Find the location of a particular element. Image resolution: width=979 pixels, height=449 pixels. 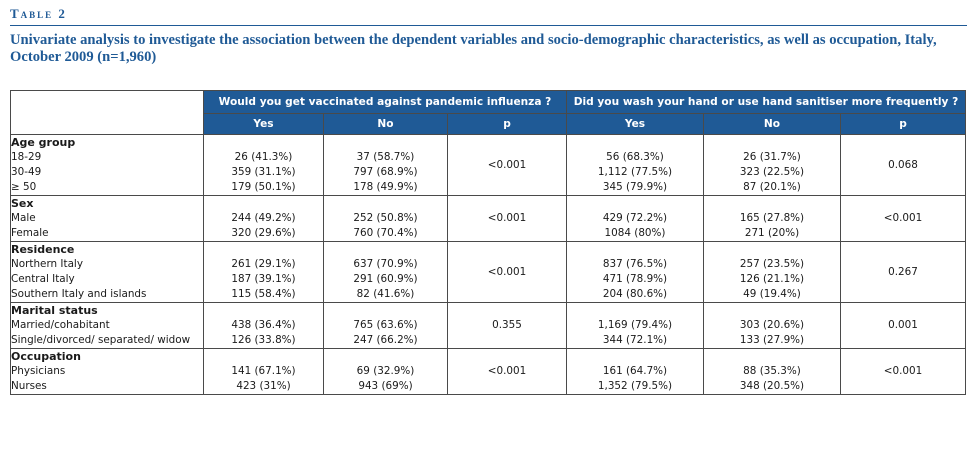

vaccination-p-value: 0.355 is located at coordinates (507, 325).